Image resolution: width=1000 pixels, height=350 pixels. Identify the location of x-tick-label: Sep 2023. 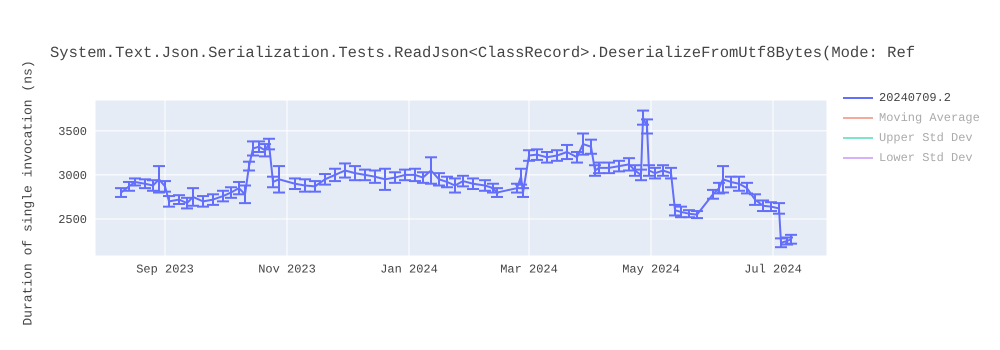
(165, 269).